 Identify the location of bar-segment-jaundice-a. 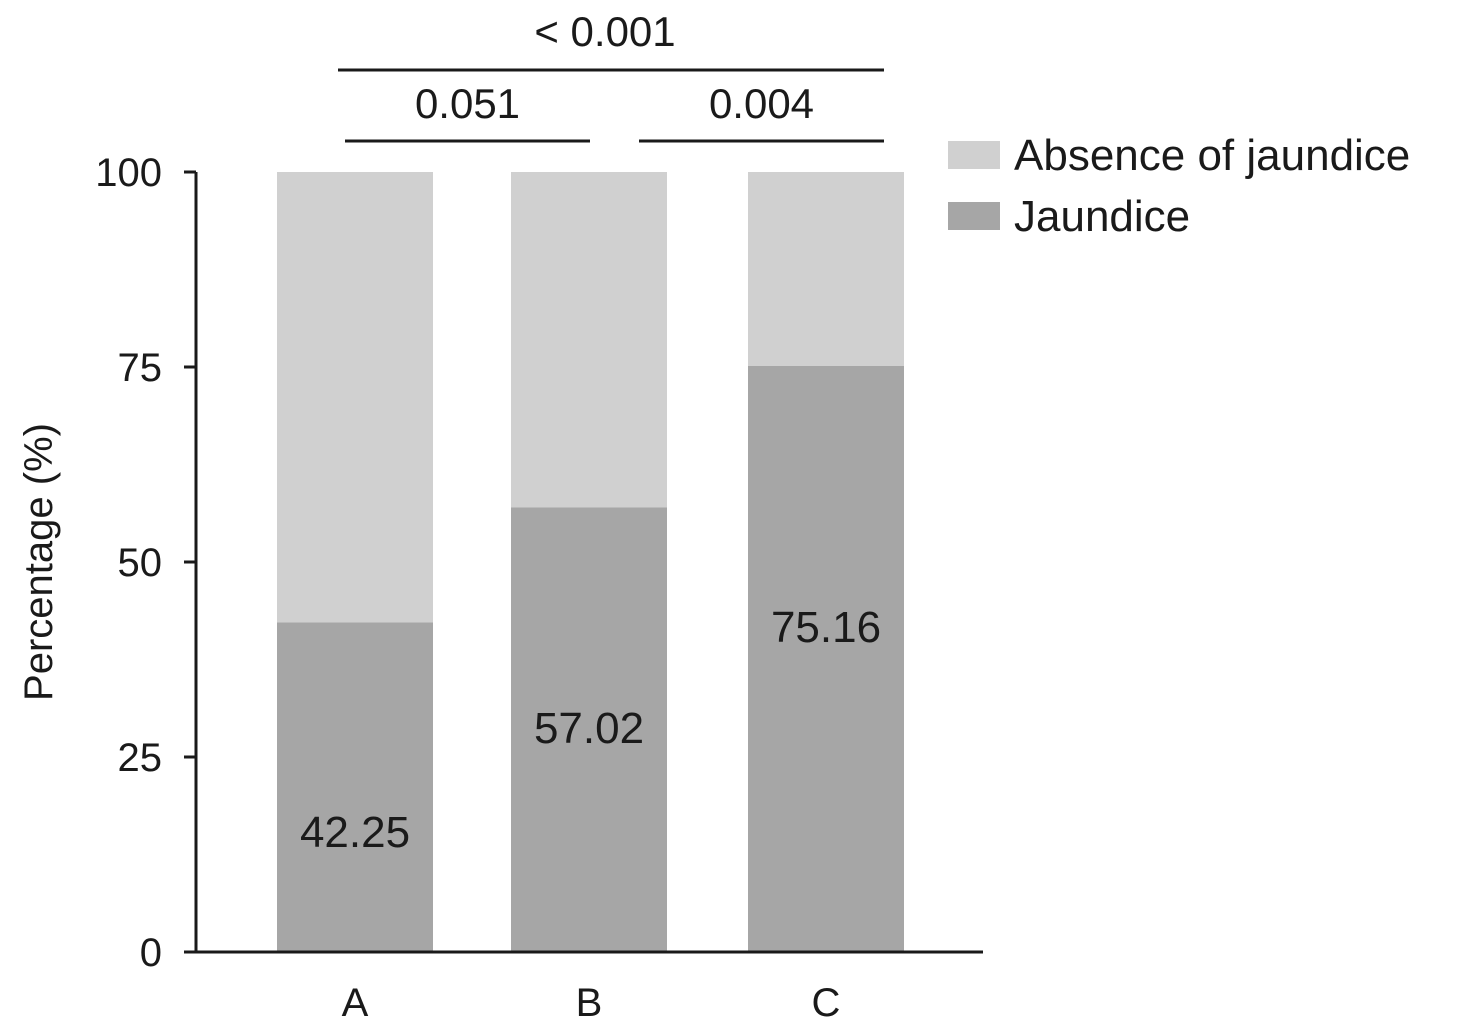
(355, 787).